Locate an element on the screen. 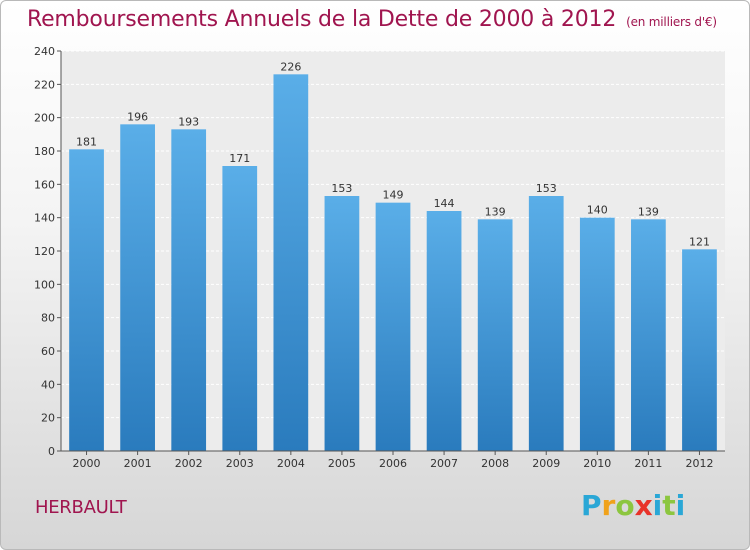 The width and height of the screenshot is (750, 550). x-tick-label: 2008 is located at coordinates (495, 463).